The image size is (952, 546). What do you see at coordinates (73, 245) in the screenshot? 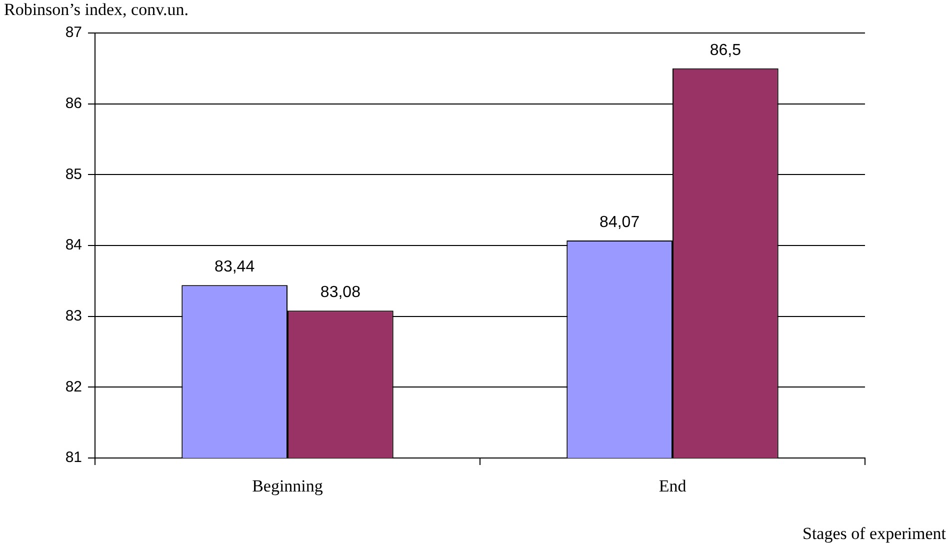
I see `y-tick-label: 84` at bounding box center [73, 245].